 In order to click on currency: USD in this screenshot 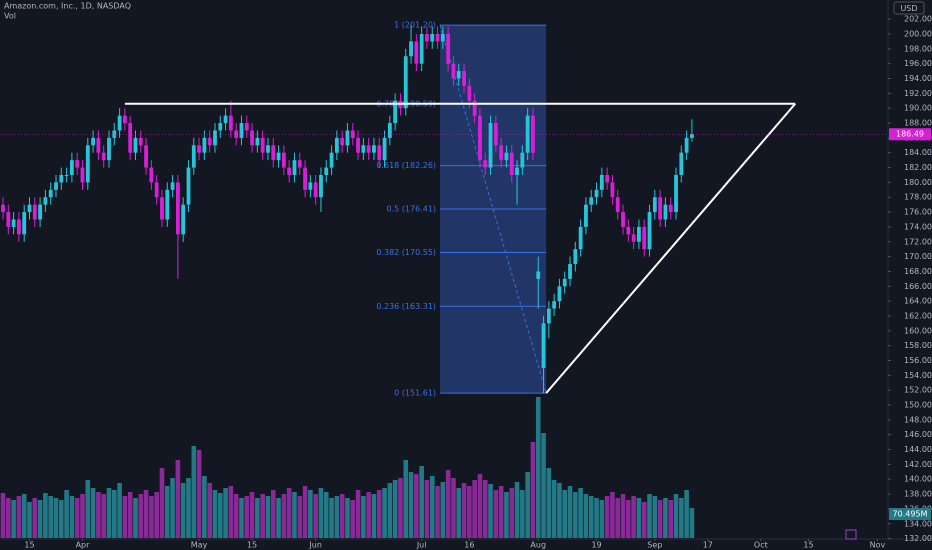, I will do `click(908, 8)`.